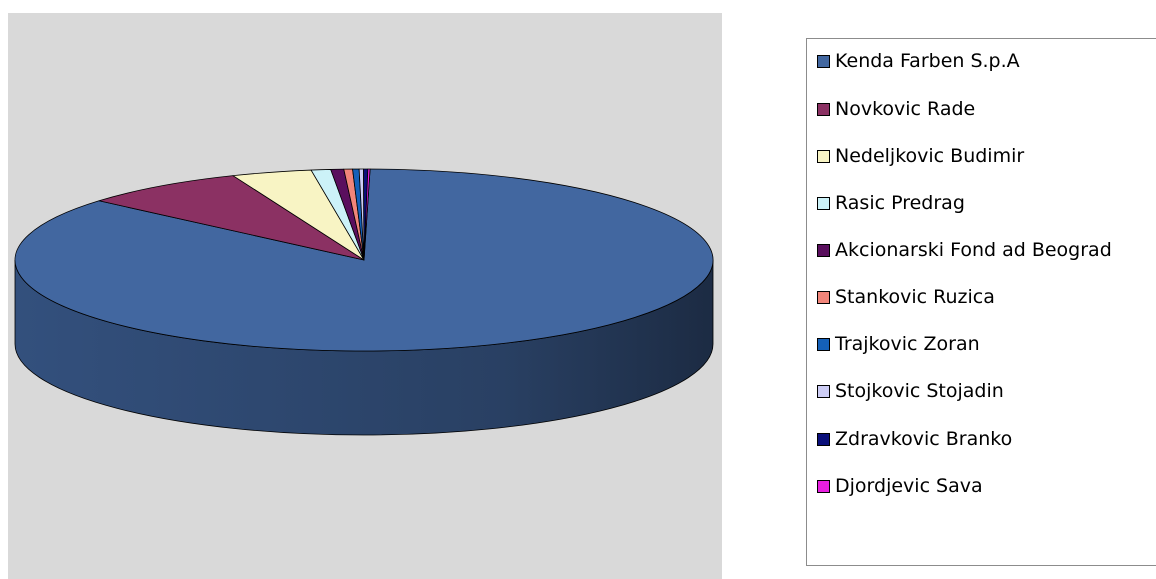 This screenshot has width=1156, height=579. Describe the element at coordinates (231, 218) in the screenshot. I see `pie-slice-novkovic-rade` at that location.